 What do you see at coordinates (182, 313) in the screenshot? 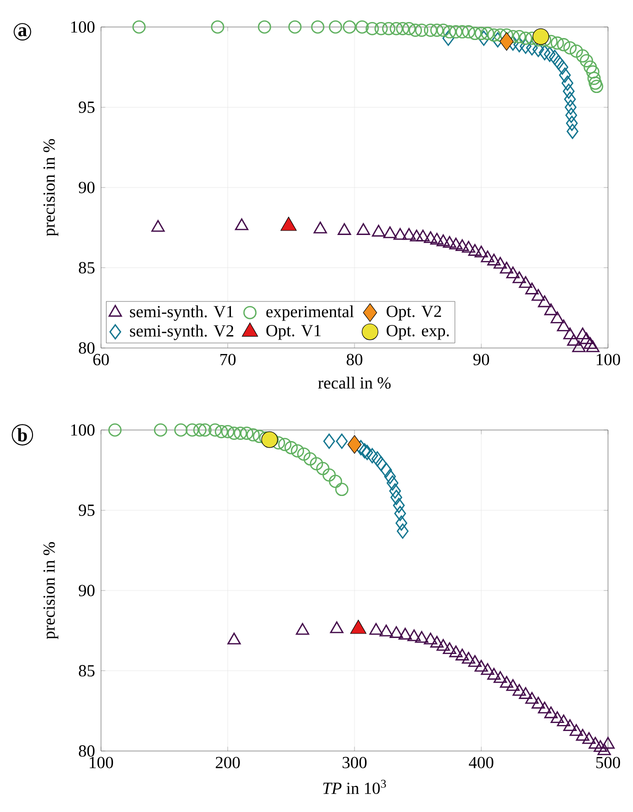
I see `legend-label: semi-synth. V1` at bounding box center [182, 313].